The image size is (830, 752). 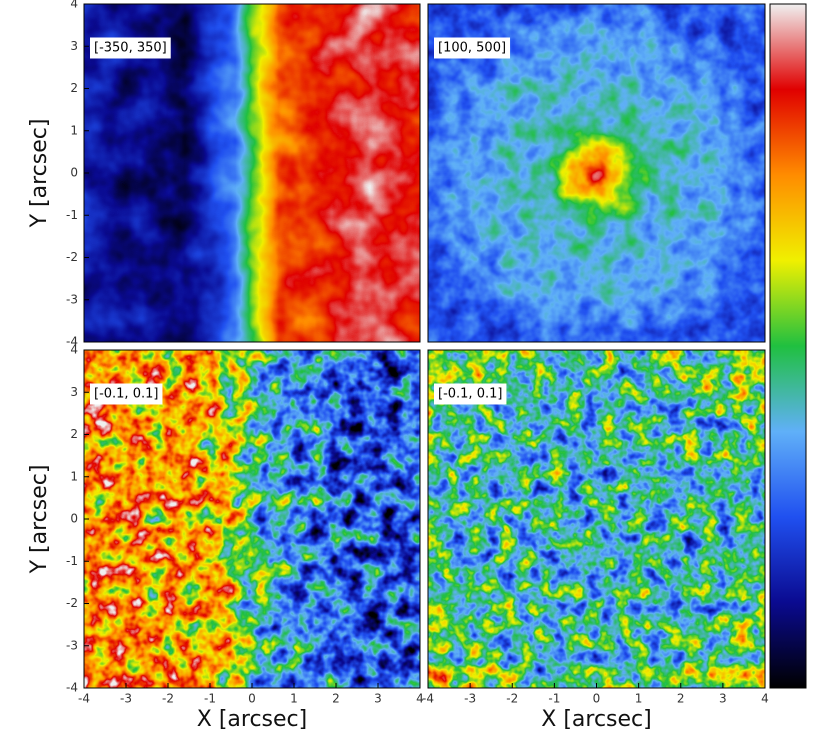 What do you see at coordinates (788, 346) in the screenshot?
I see `colorbar` at bounding box center [788, 346].